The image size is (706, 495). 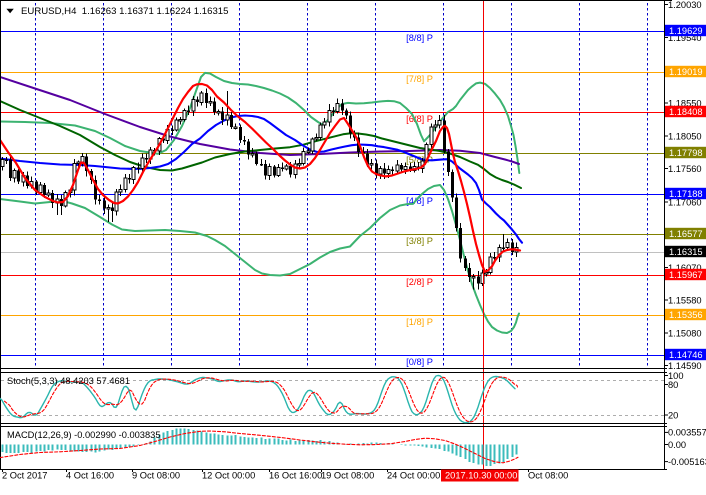 I want to click on svg-text: [6/8] P, so click(x=419, y=119).